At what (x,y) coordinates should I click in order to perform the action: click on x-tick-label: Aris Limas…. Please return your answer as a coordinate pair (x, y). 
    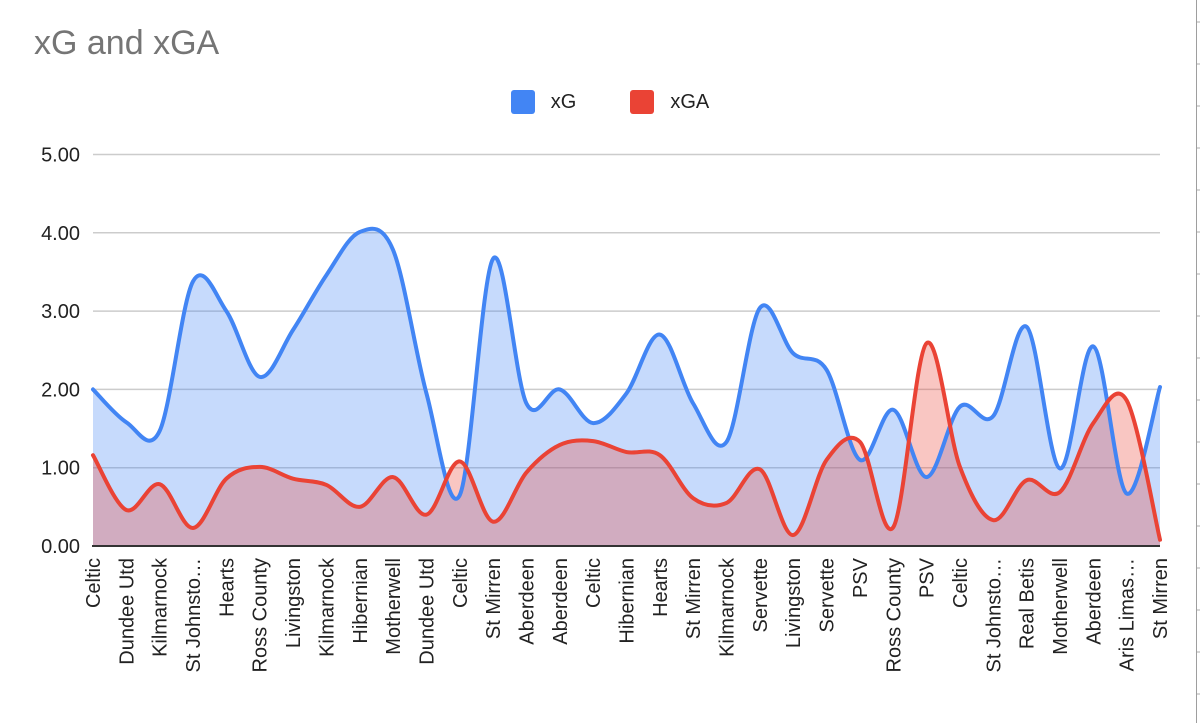
    Looking at the image, I should click on (1128, 614).